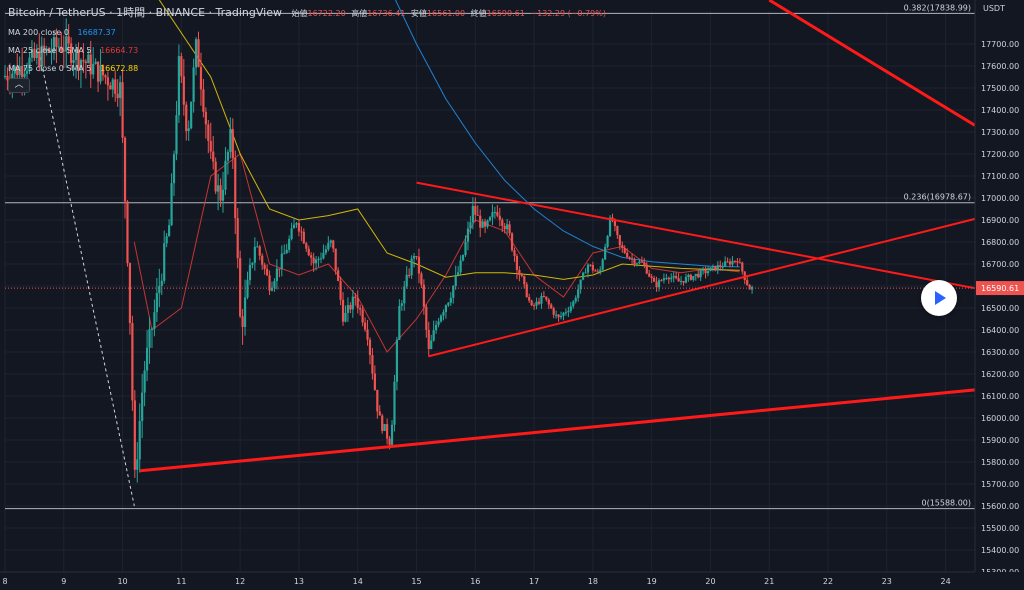 Image resolution: width=1024 pixels, height=590 pixels. I want to click on price-tick-label: 15700.00, so click(1000, 484).